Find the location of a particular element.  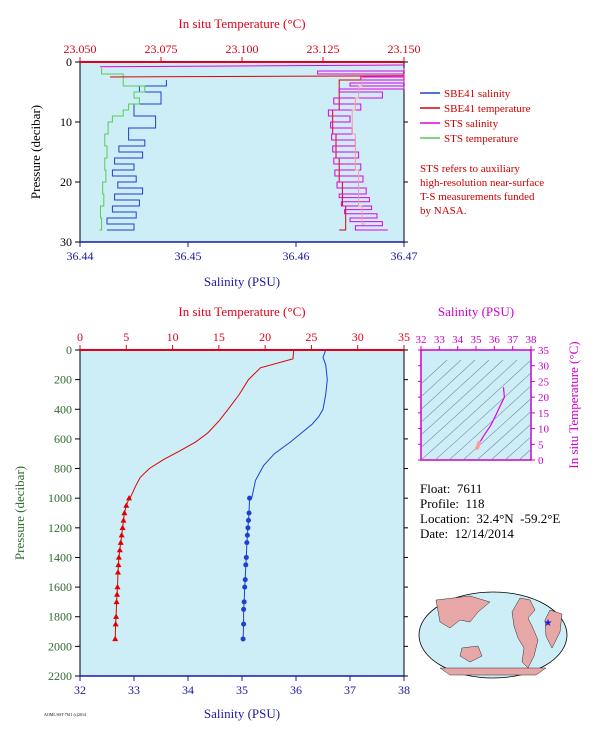

p2-bottom-tick-label: 35 is located at coordinates (242, 690).